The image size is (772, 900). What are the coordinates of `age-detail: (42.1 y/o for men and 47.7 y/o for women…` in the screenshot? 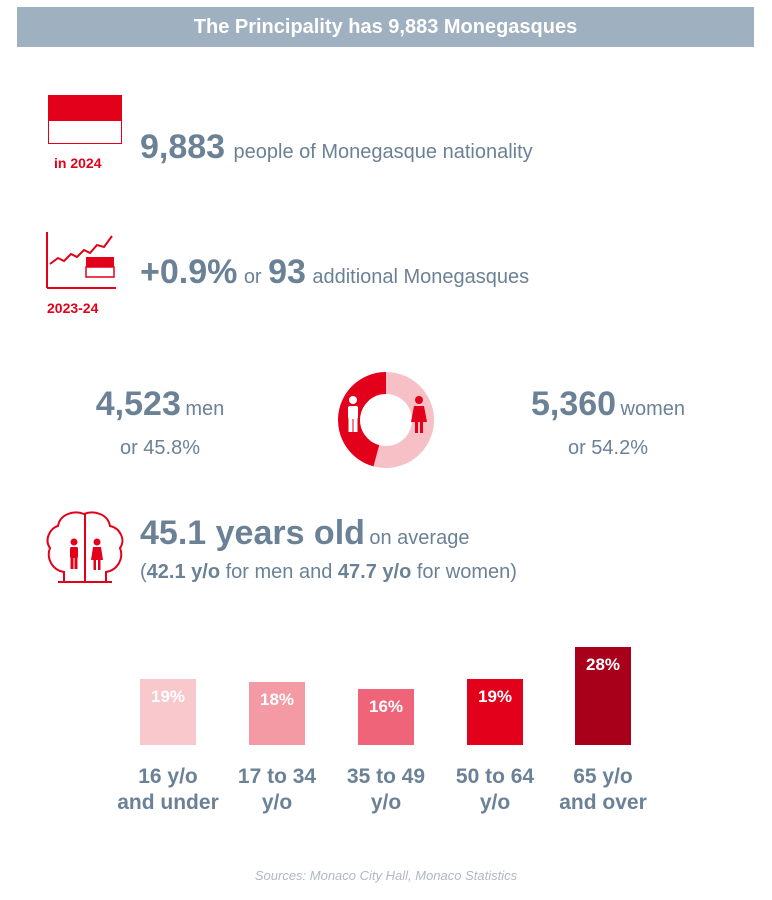 It's located at (328, 572).